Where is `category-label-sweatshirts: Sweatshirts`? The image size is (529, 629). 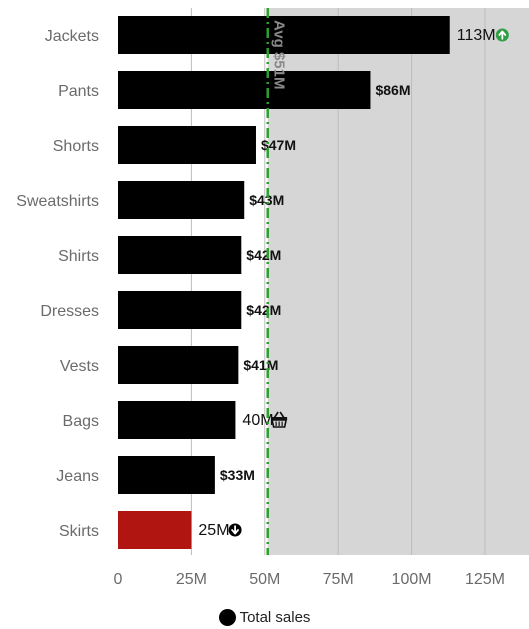
category-label-sweatshirts: Sweatshirts is located at coordinates (57, 201).